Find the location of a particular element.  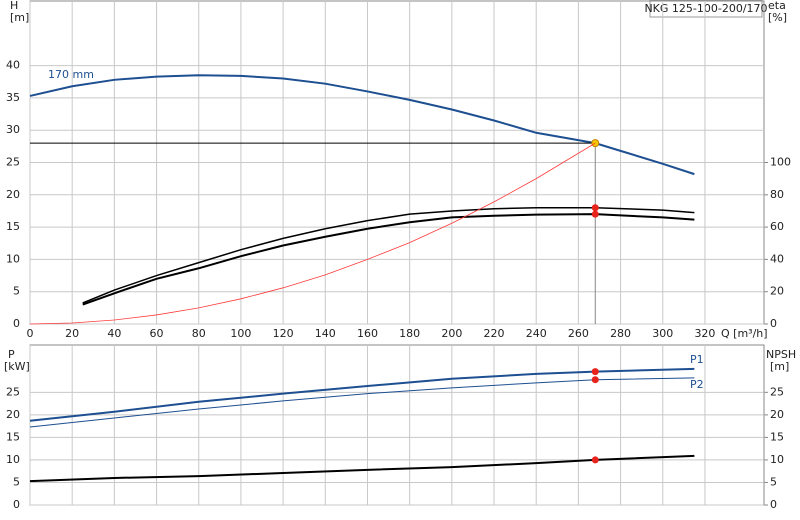

y2-axis-unit: [m] is located at coordinates (779, 366).